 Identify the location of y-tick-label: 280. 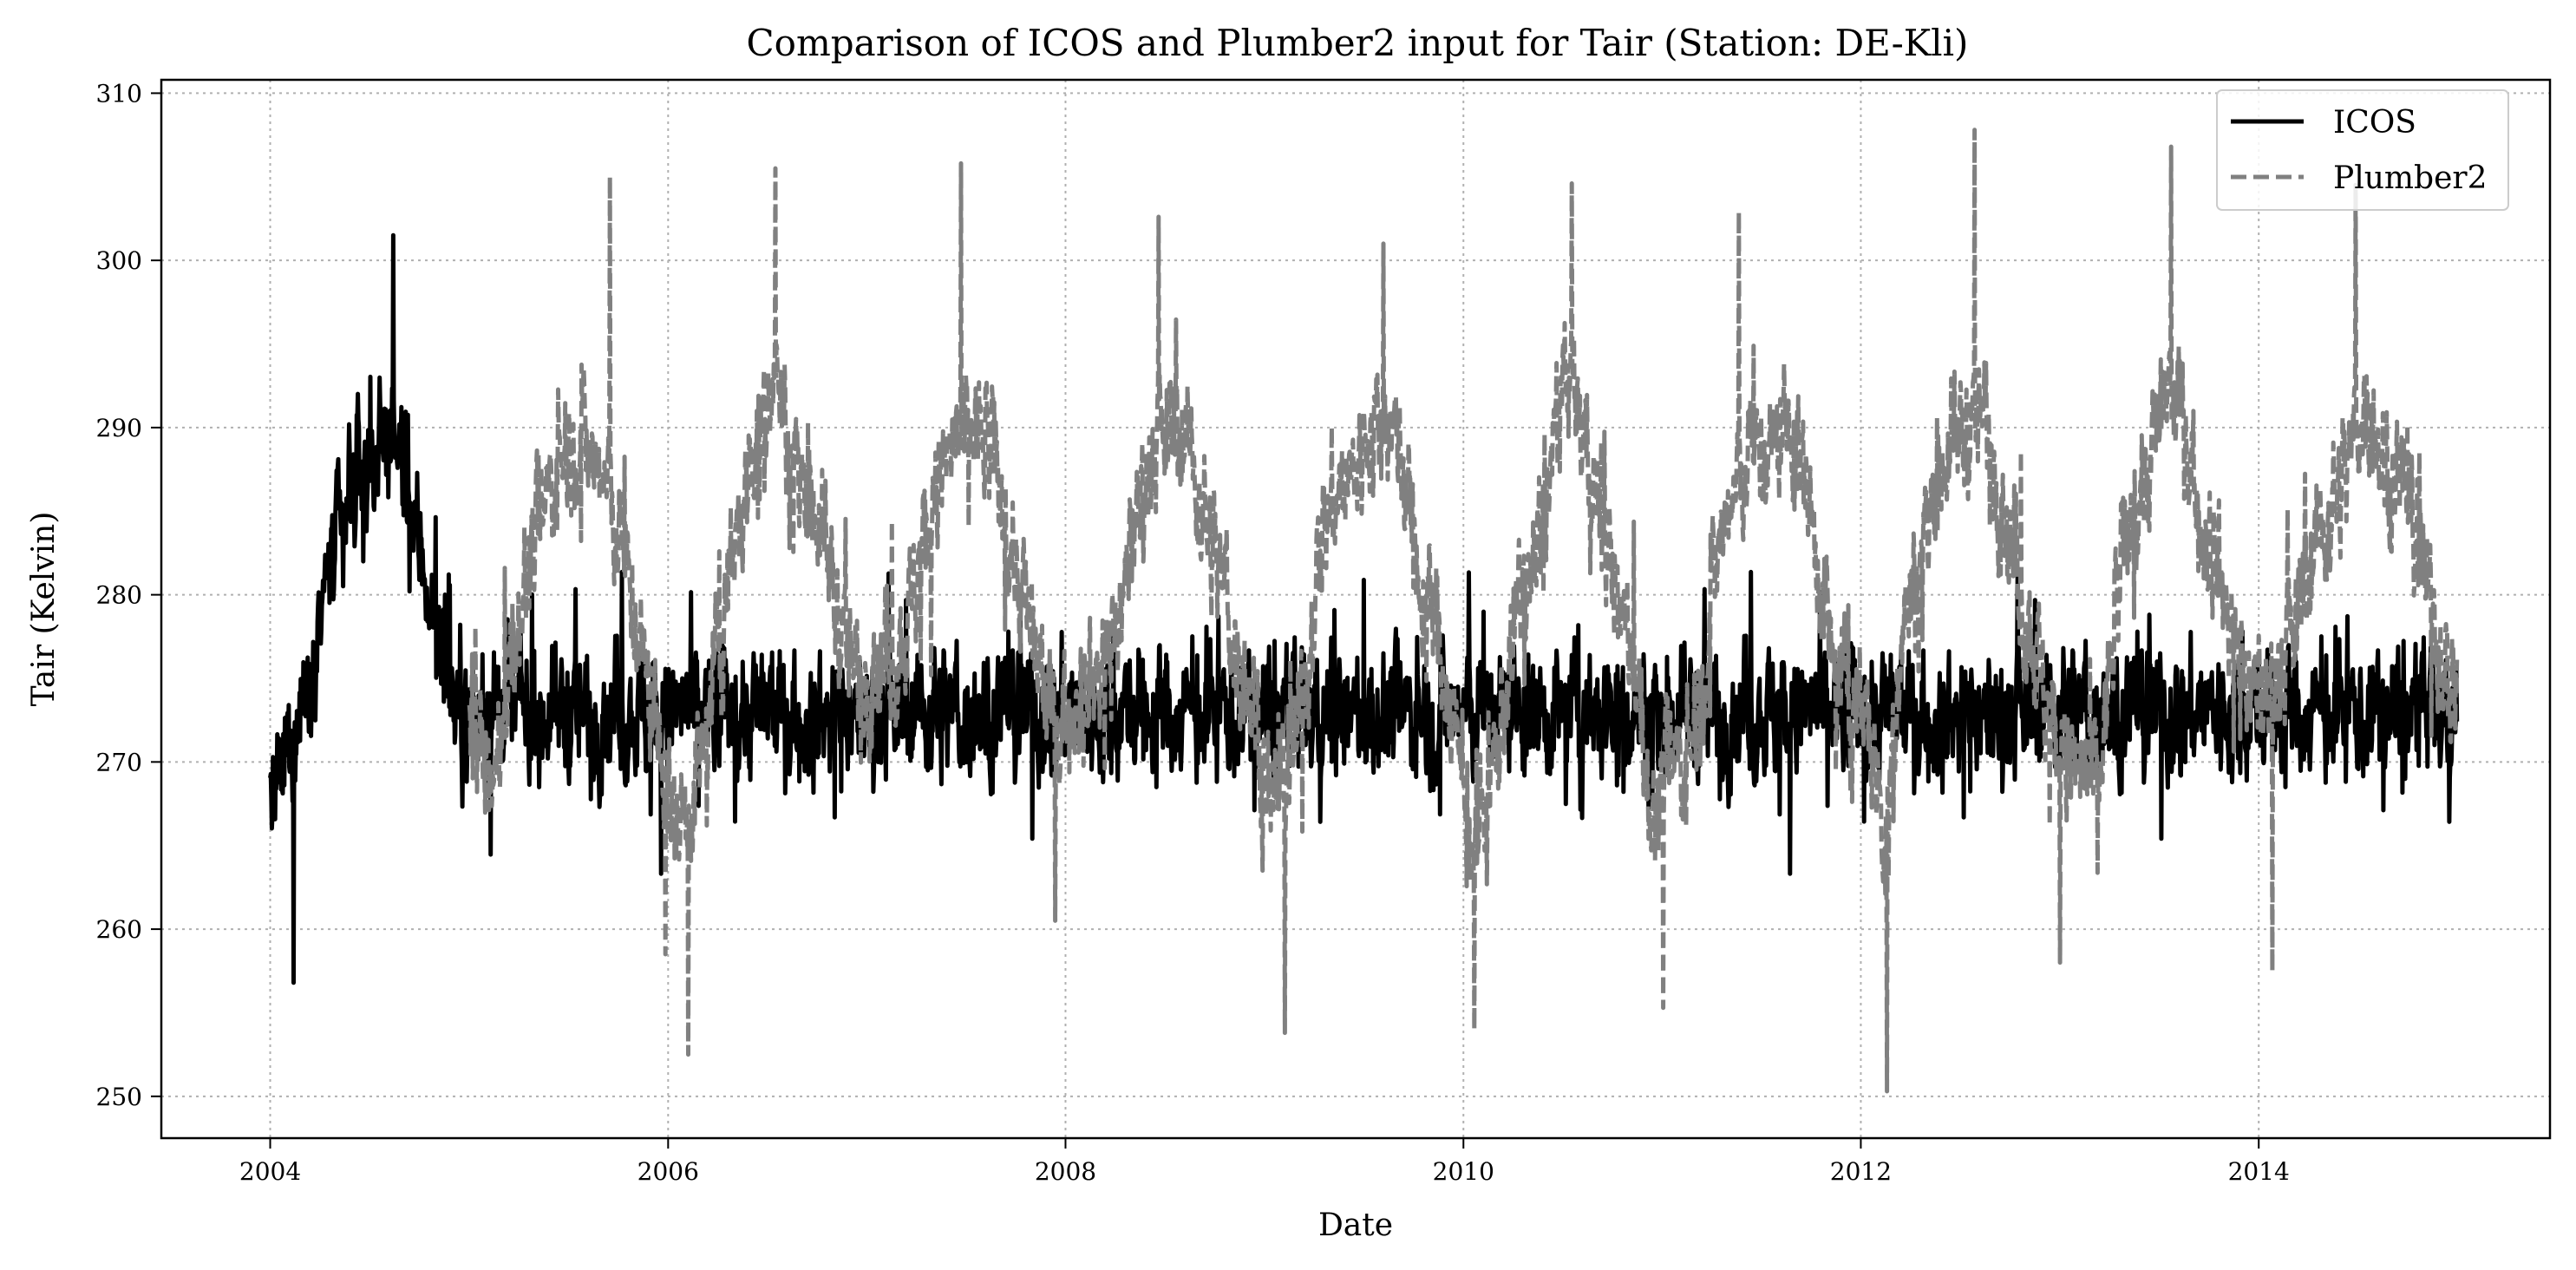
(119, 596).